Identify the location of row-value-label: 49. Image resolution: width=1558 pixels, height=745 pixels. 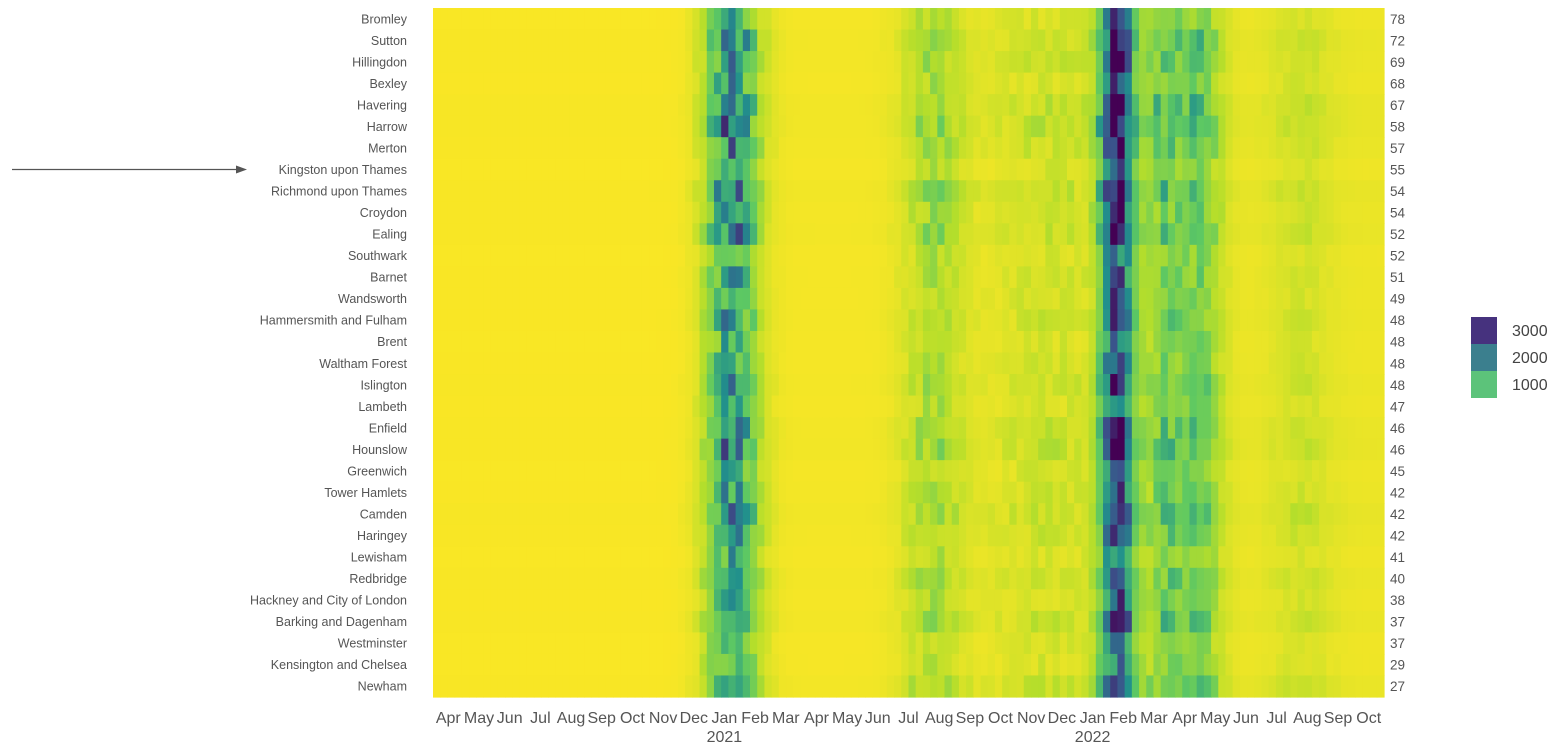
(1397, 299).